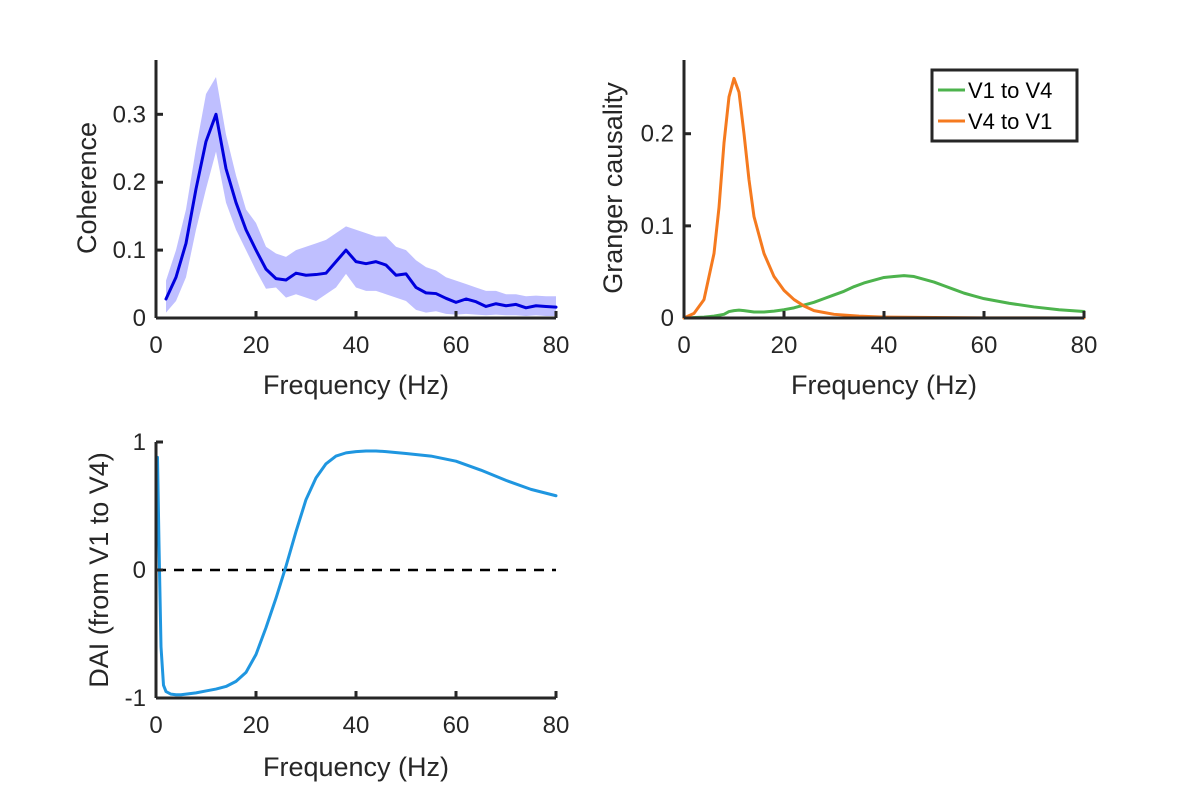 The image size is (1200, 804). What do you see at coordinates (1010, 90) in the screenshot?
I see `legend-entry-v1-to-v4: V1 to V4` at bounding box center [1010, 90].